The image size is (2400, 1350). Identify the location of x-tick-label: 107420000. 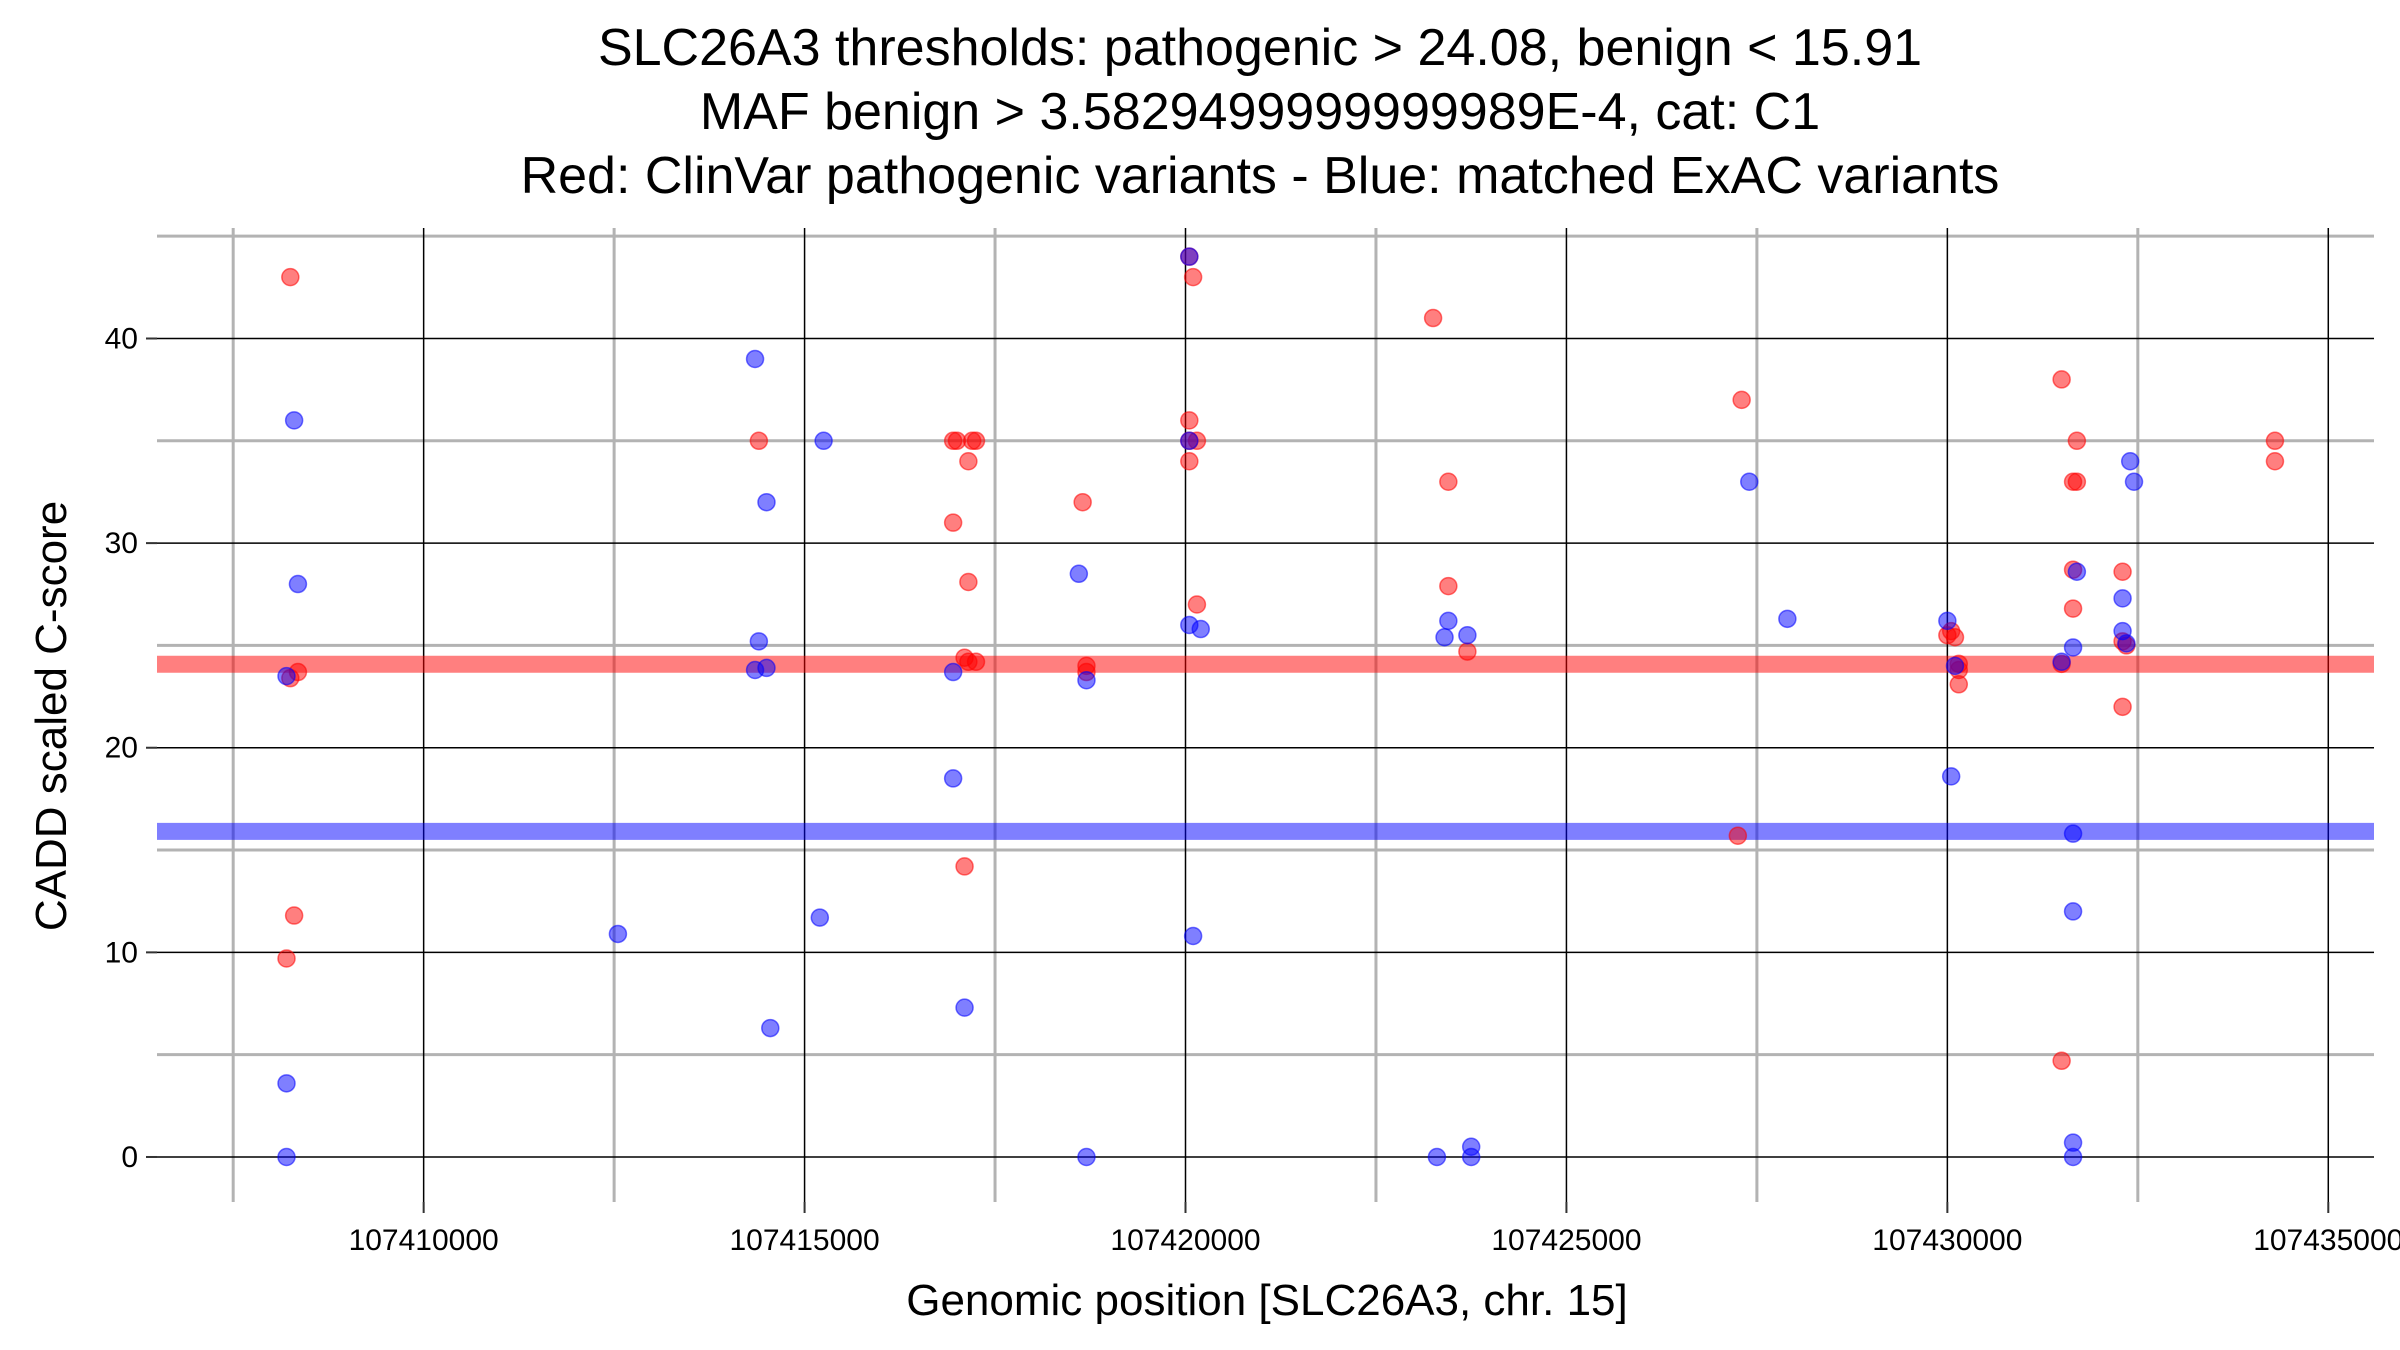
(1185, 1240).